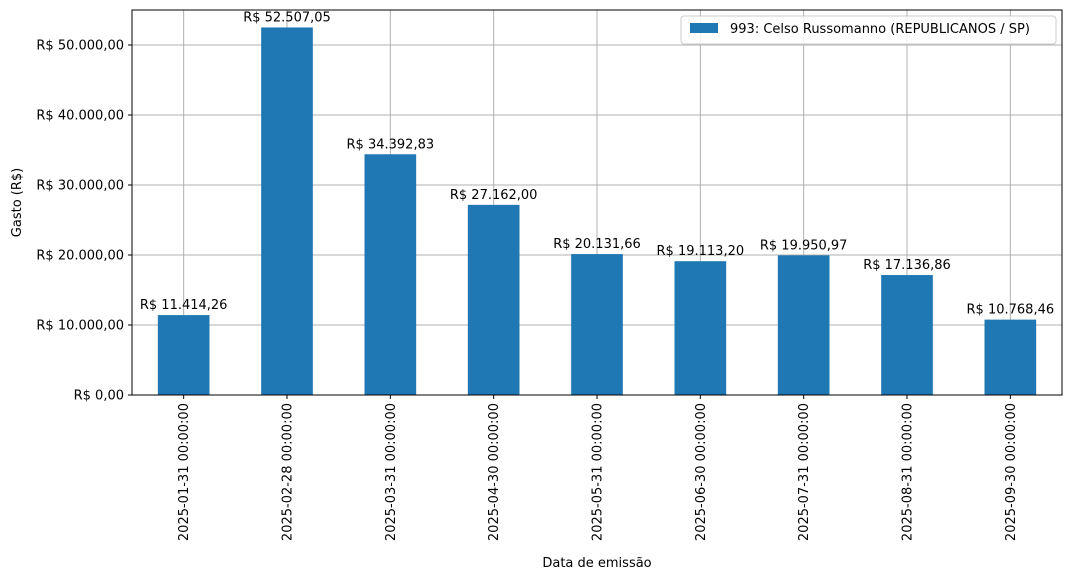 This screenshot has width=1072, height=580. I want to click on x-axis-title: Data de emissão, so click(596, 563).